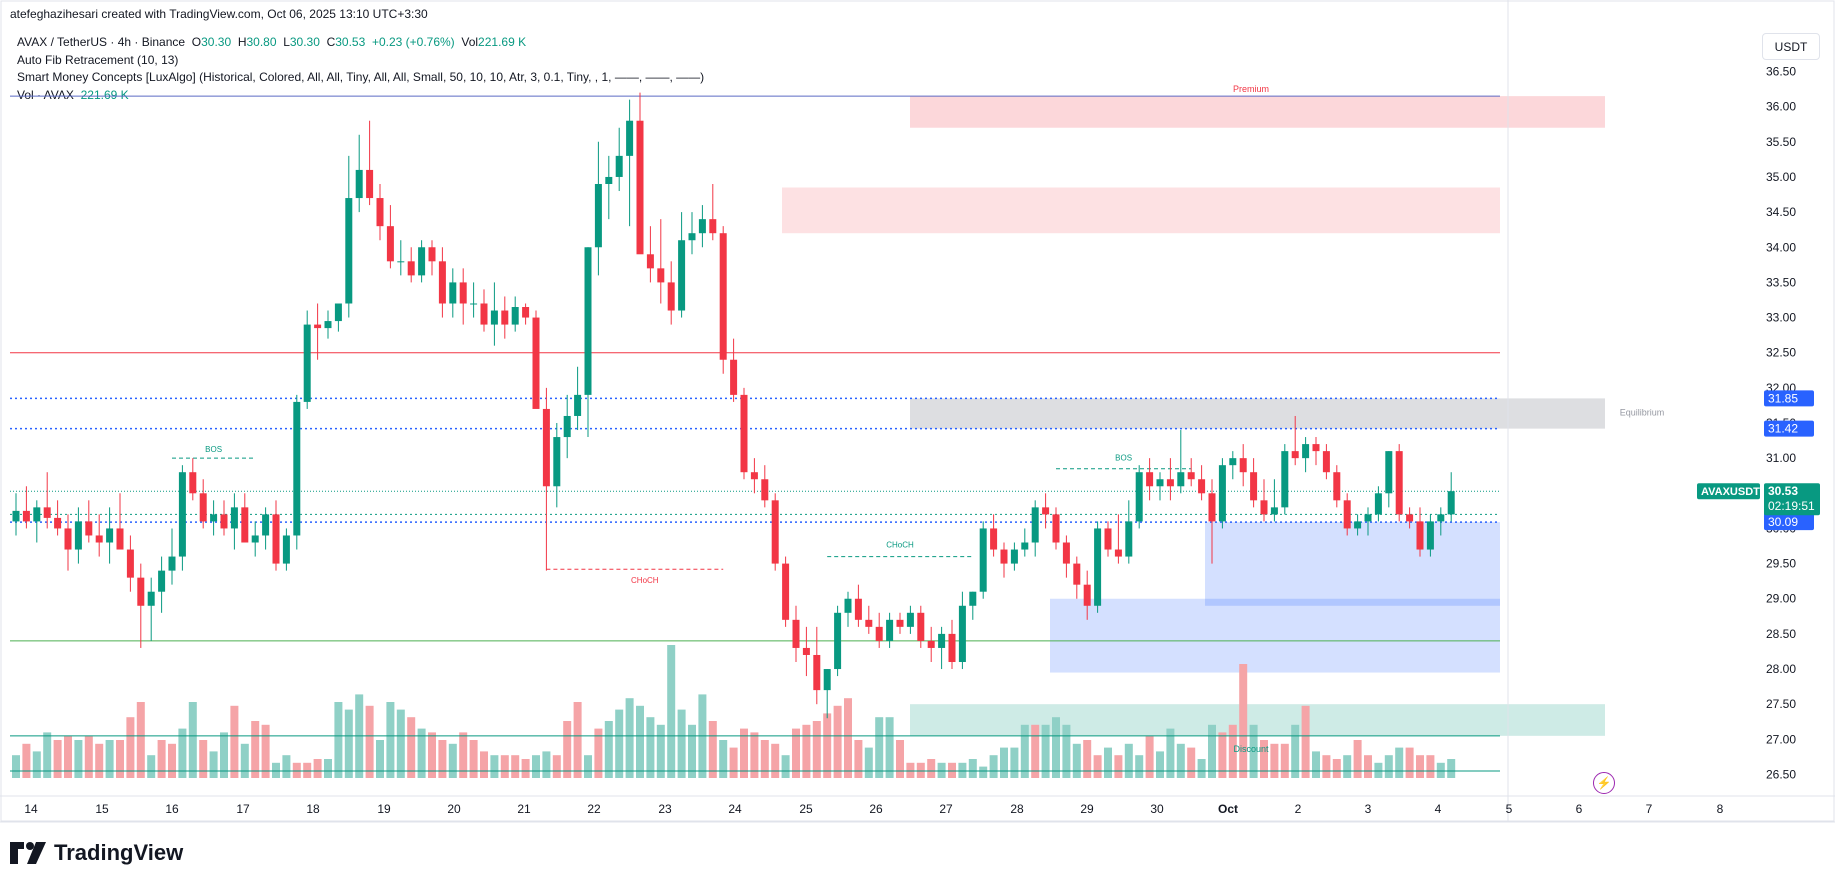 The height and width of the screenshot is (883, 1835). Describe the element at coordinates (196, 42) in the screenshot. I see `open-label: O` at that location.